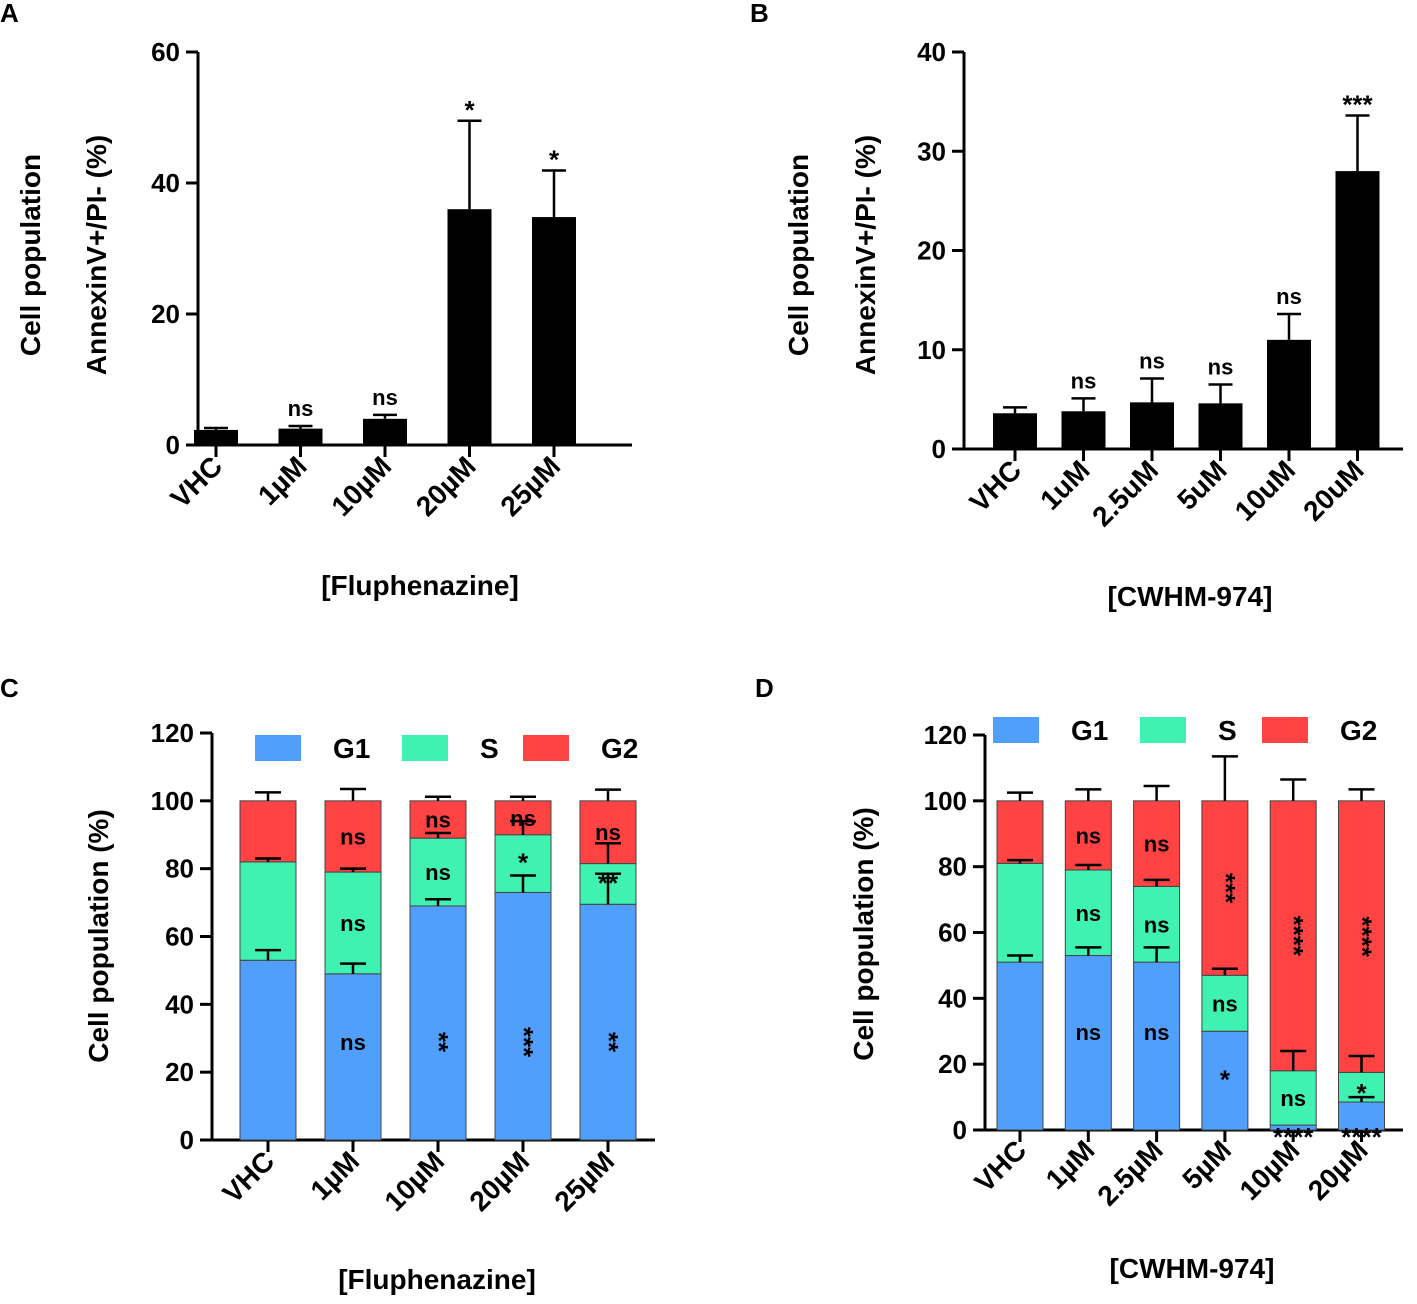 The image size is (1417, 1304). I want to click on y-tick-label: 120, so click(172, 733).